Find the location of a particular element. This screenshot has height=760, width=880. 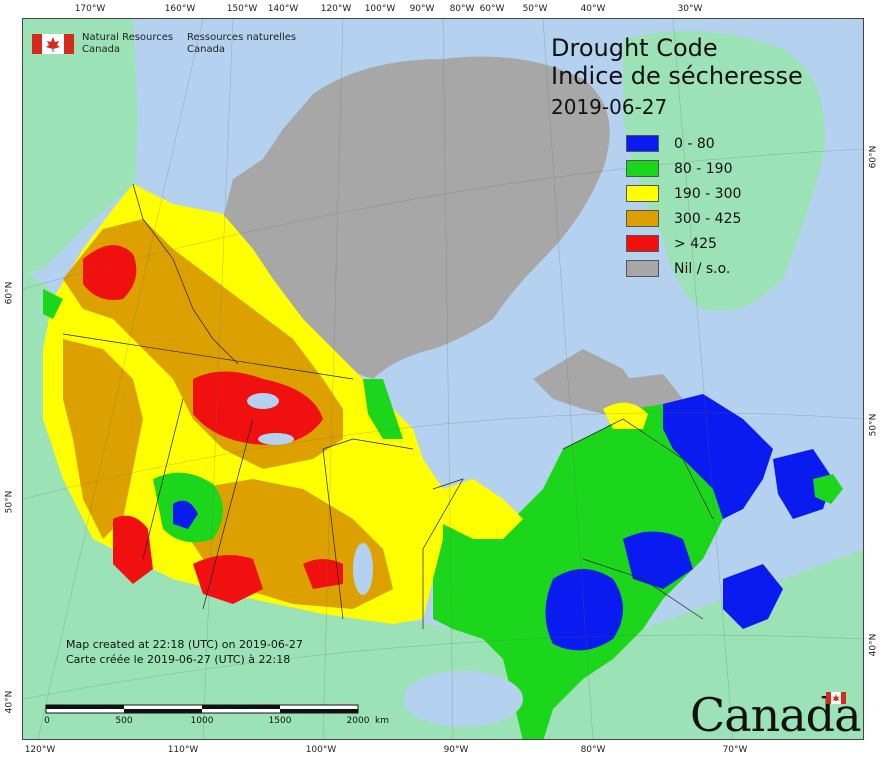

graticule-label-top: 170°W is located at coordinates (90, 9).